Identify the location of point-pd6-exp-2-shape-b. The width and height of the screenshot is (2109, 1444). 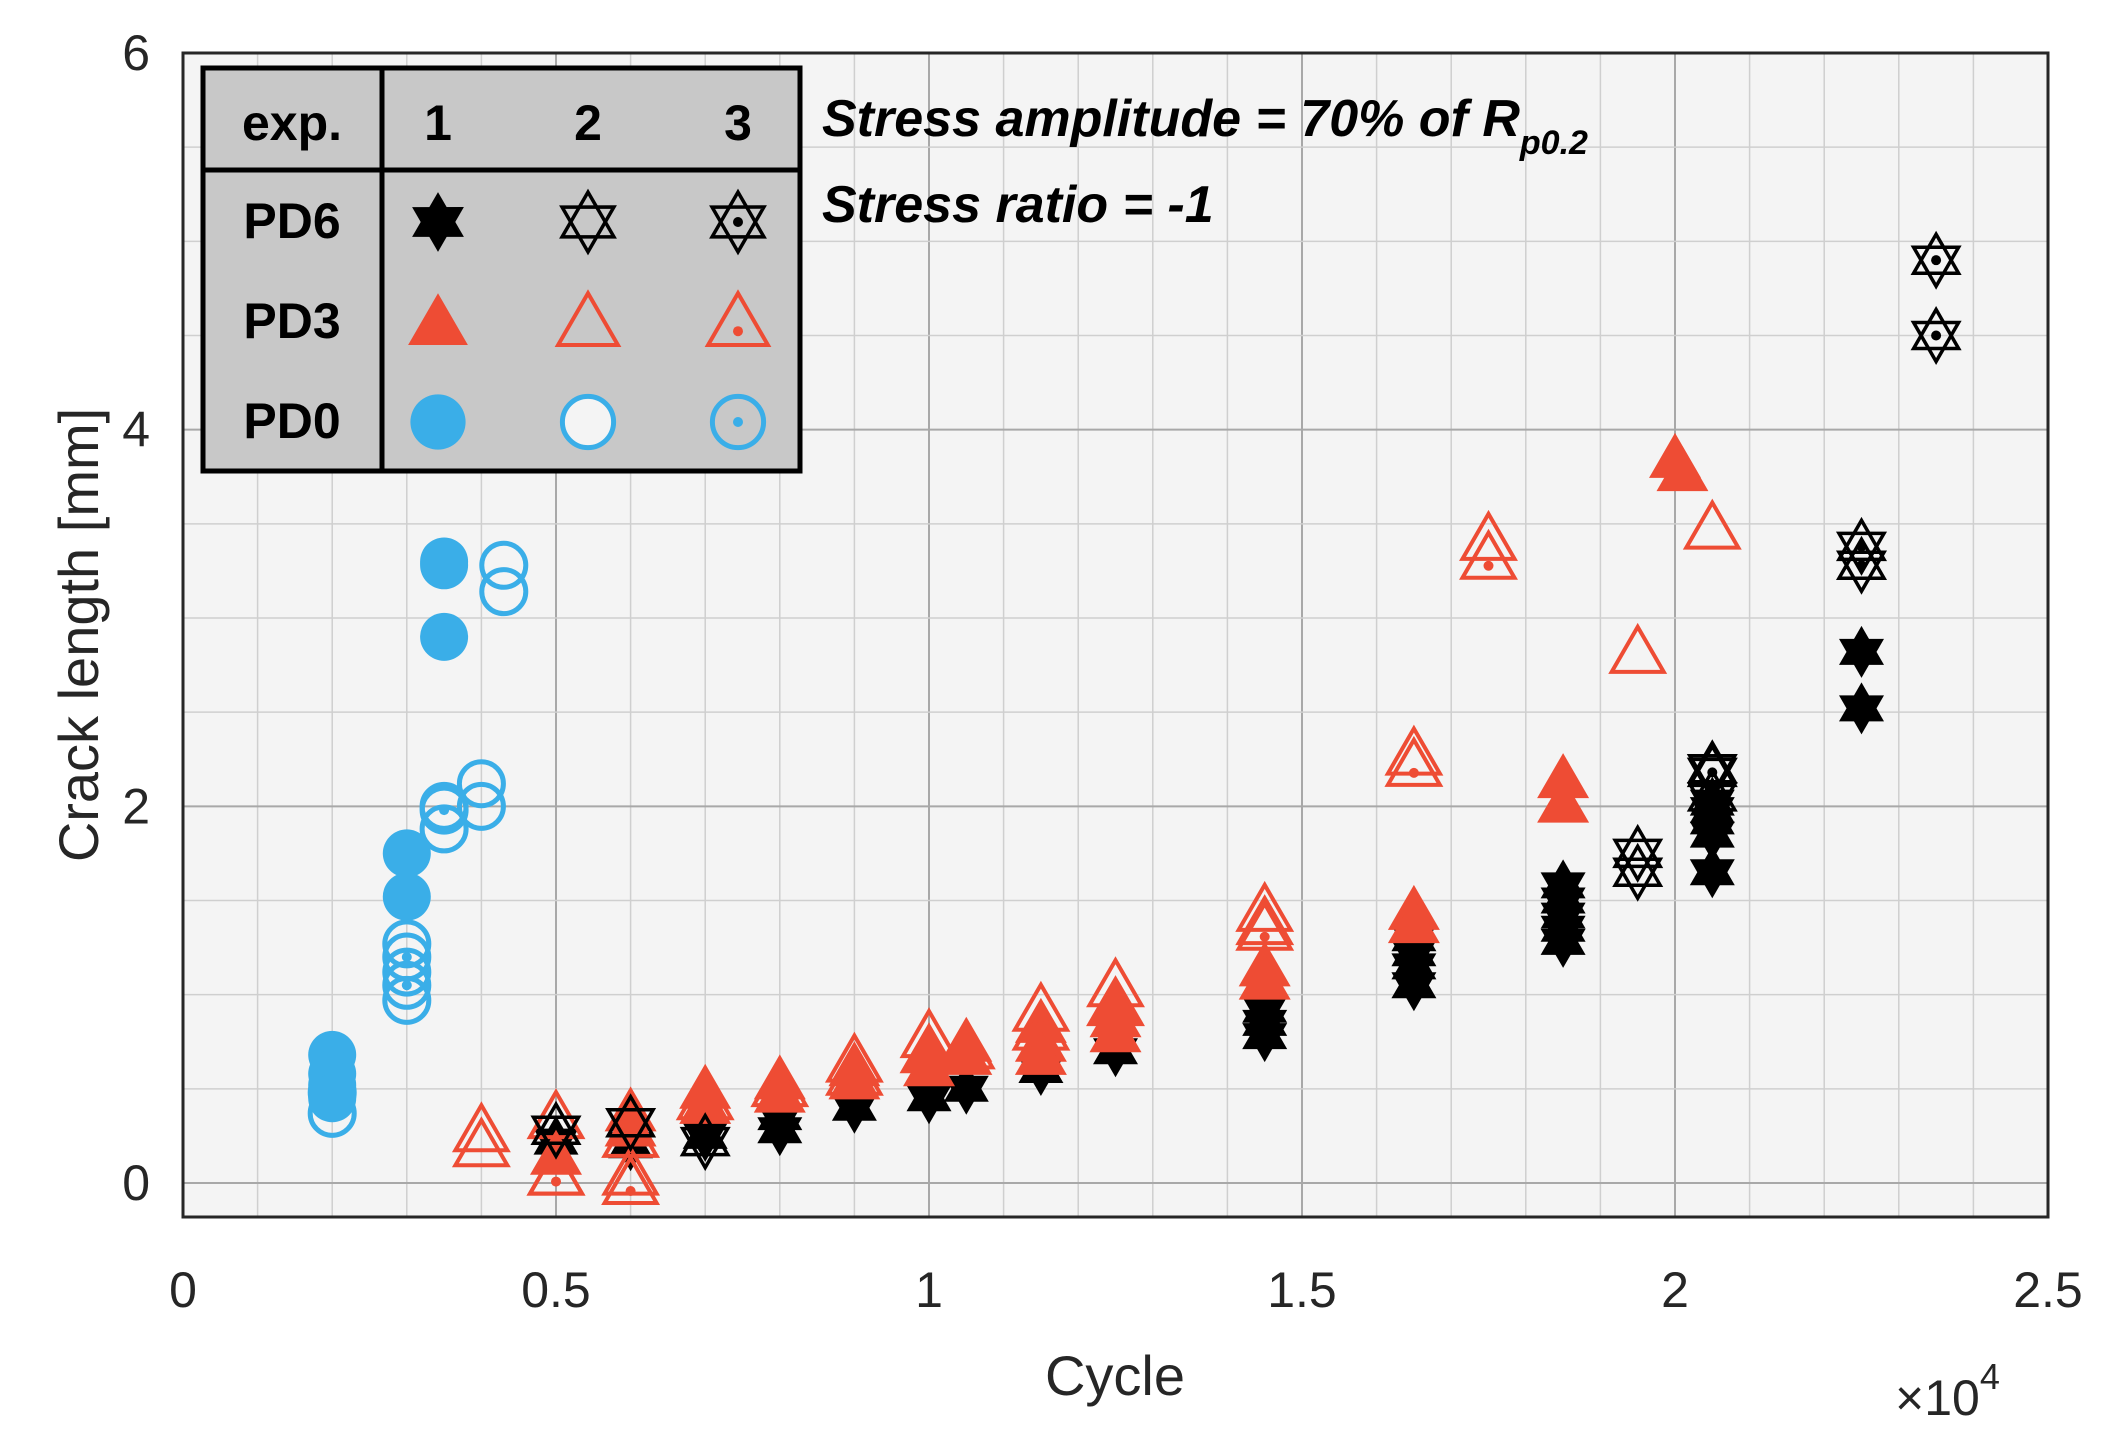
(556, 1137).